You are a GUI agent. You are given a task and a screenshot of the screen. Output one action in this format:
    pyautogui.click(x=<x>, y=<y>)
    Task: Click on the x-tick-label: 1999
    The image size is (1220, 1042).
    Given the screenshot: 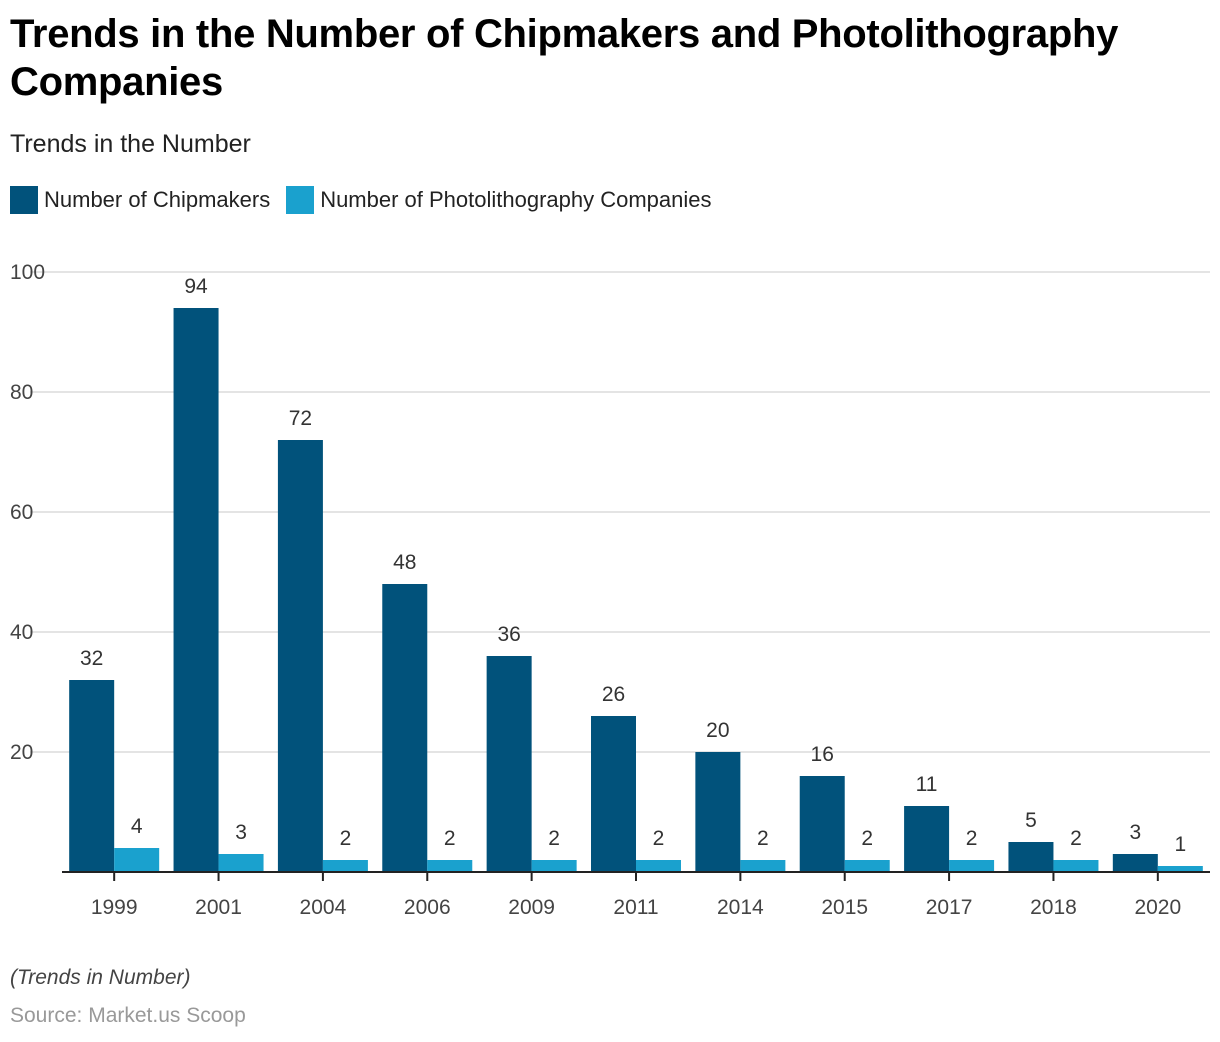 What is the action you would take?
    pyautogui.click(x=114, y=907)
    